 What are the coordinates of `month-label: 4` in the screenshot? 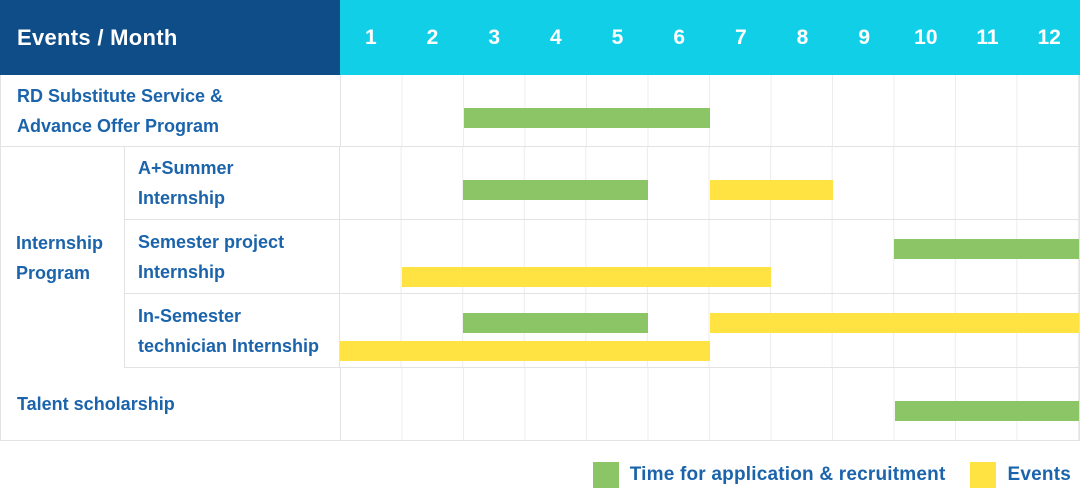 It's located at (555, 37).